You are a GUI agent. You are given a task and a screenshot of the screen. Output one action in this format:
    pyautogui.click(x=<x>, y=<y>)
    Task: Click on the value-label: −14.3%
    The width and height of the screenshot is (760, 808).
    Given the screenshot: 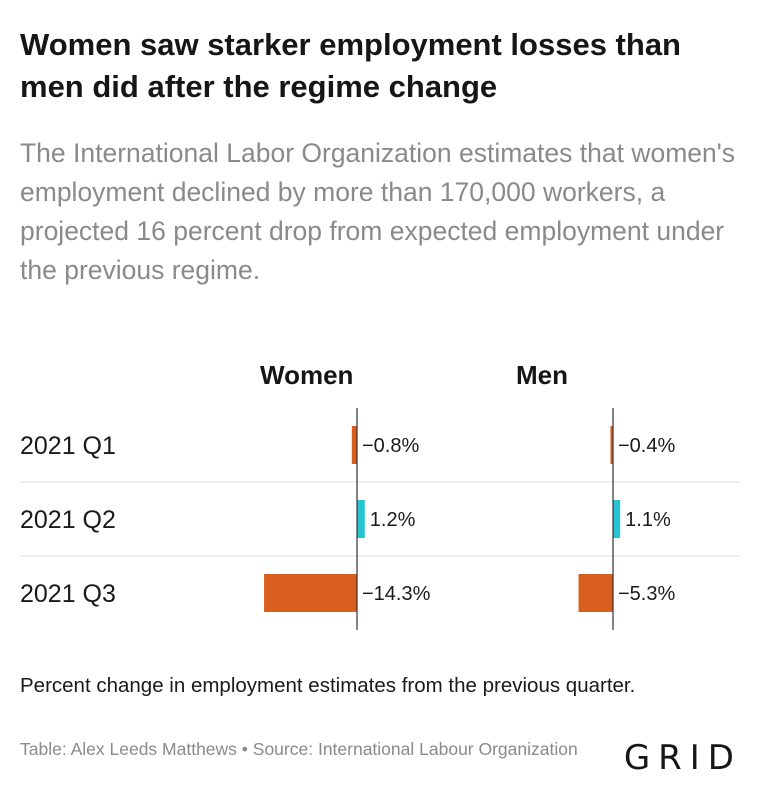 What is the action you would take?
    pyautogui.click(x=396, y=594)
    